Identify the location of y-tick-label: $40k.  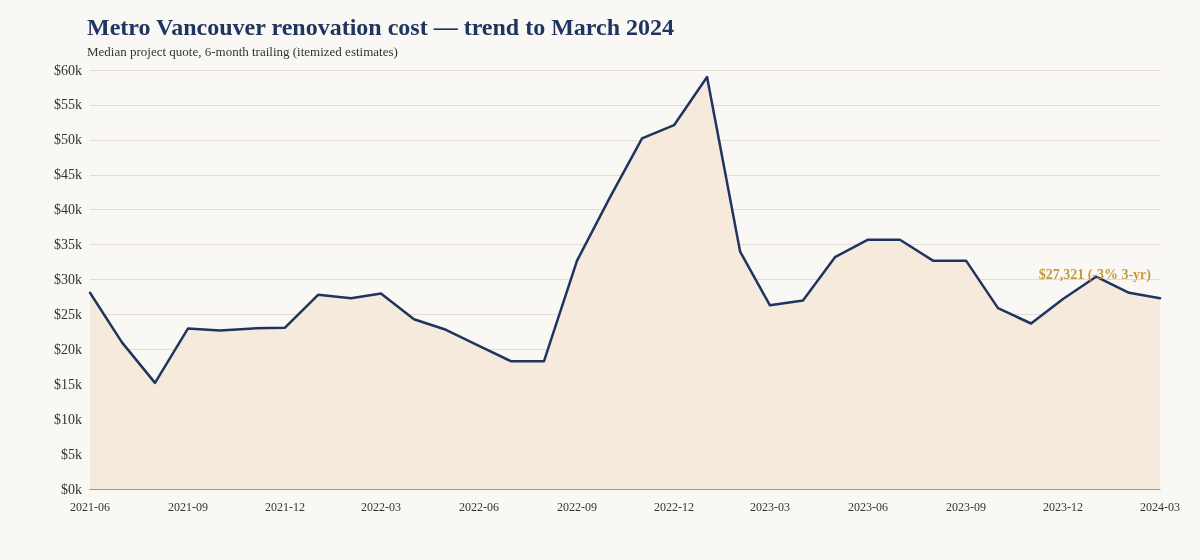
(68, 210).